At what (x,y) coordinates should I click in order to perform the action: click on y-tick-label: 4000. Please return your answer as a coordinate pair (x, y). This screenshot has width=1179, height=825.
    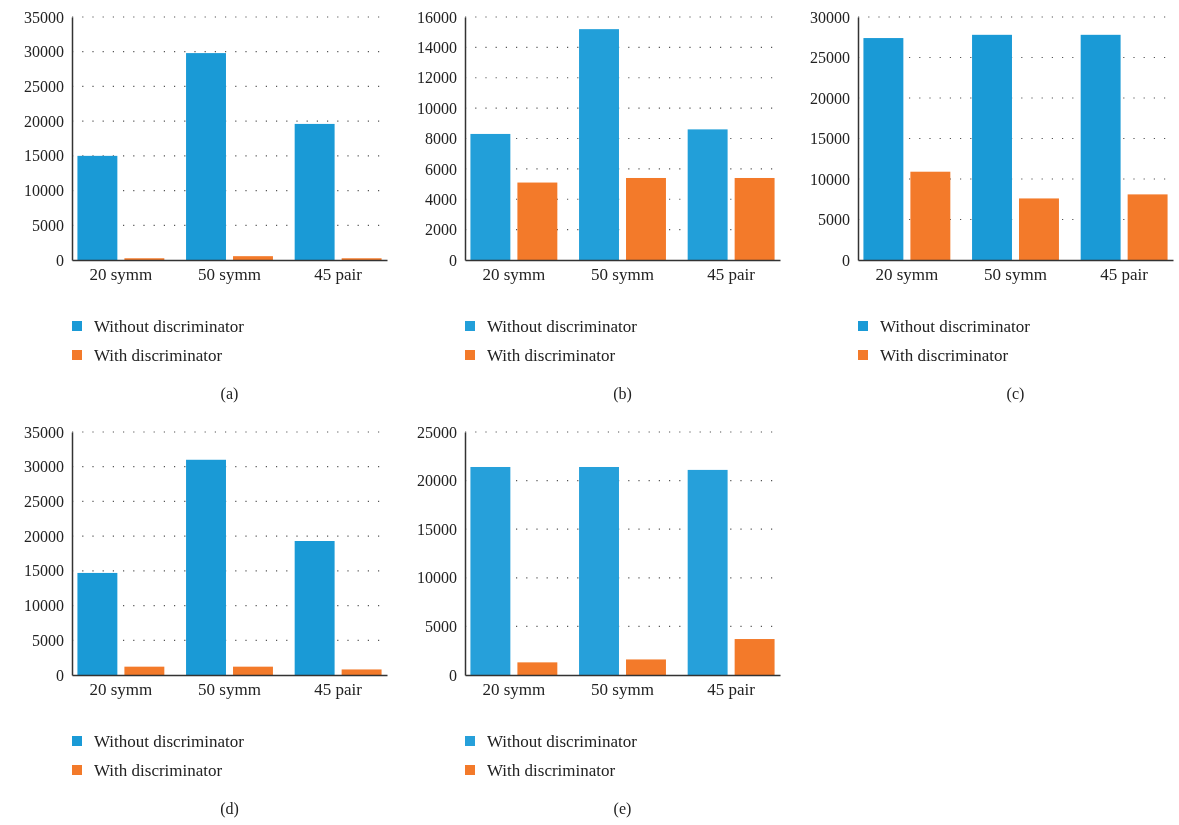
    Looking at the image, I should click on (441, 199).